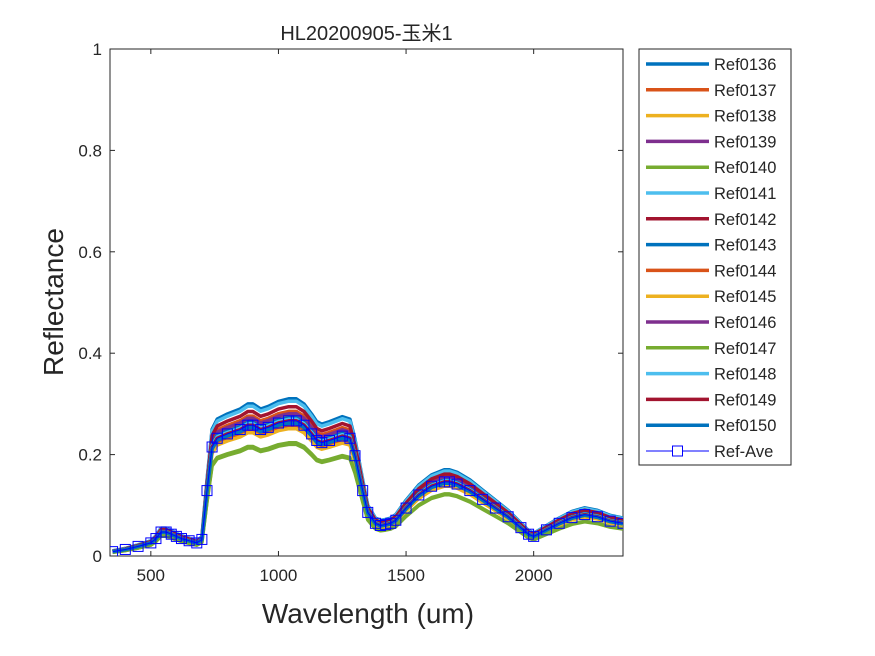 This screenshot has width=875, height=656. I want to click on y-tick-label: 0.6, so click(90, 252).